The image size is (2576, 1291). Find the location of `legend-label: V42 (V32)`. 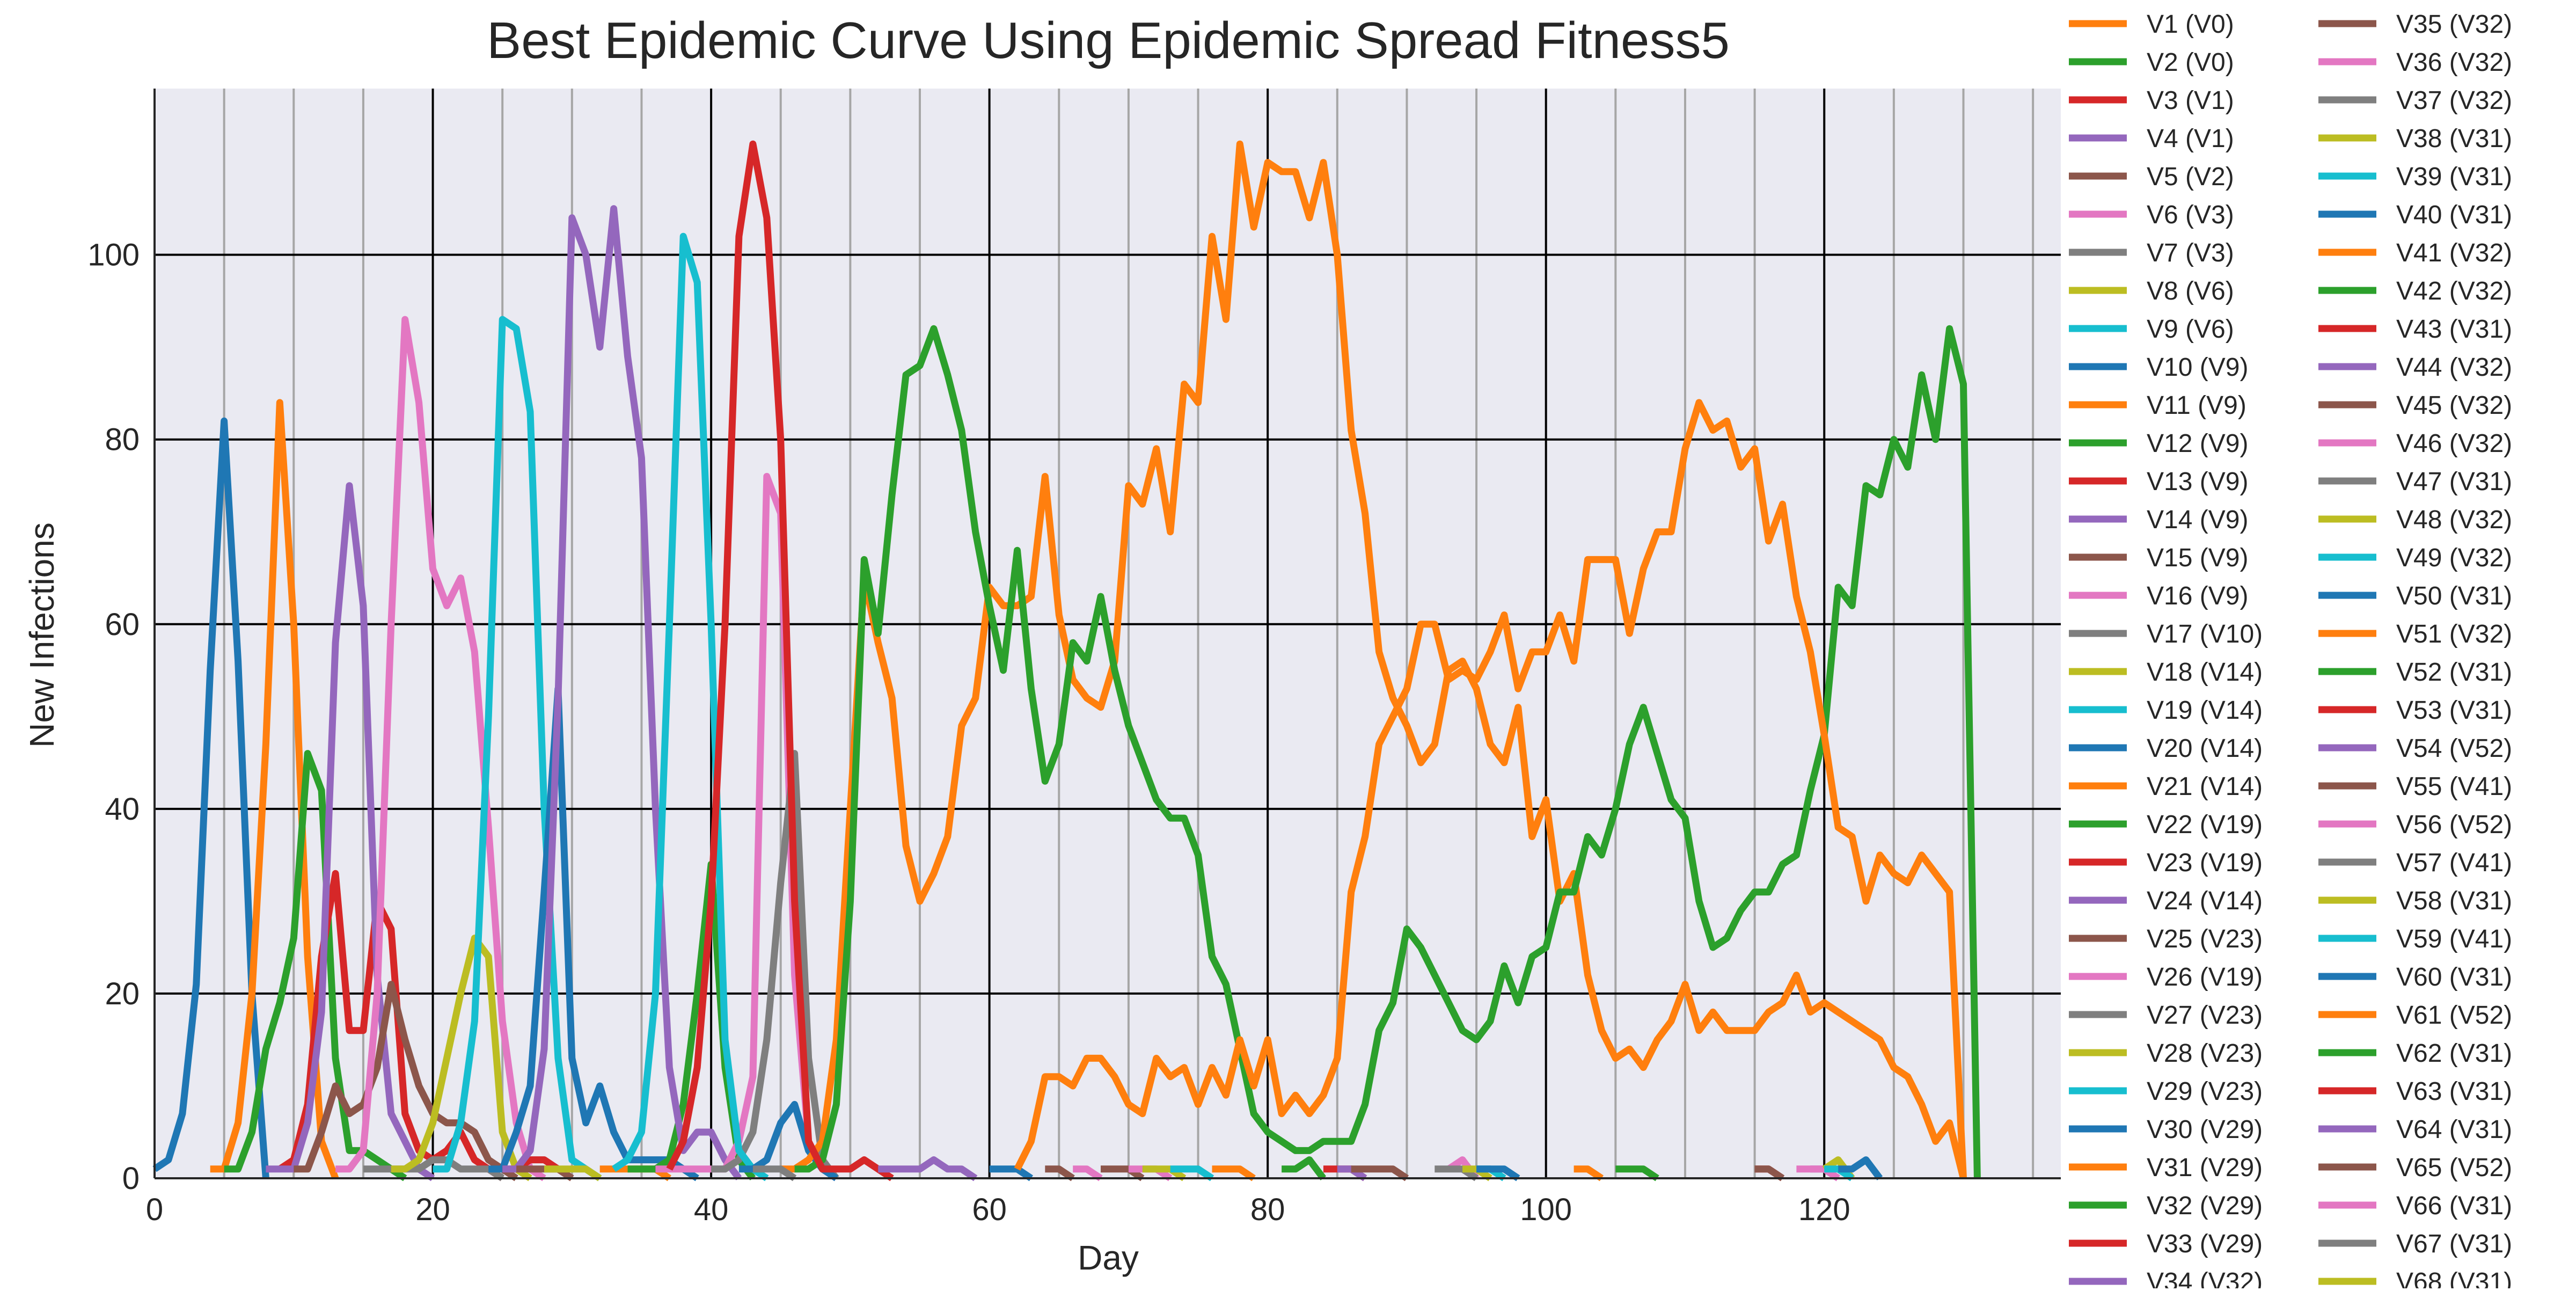

legend-label: V42 (V32) is located at coordinates (2454, 291).